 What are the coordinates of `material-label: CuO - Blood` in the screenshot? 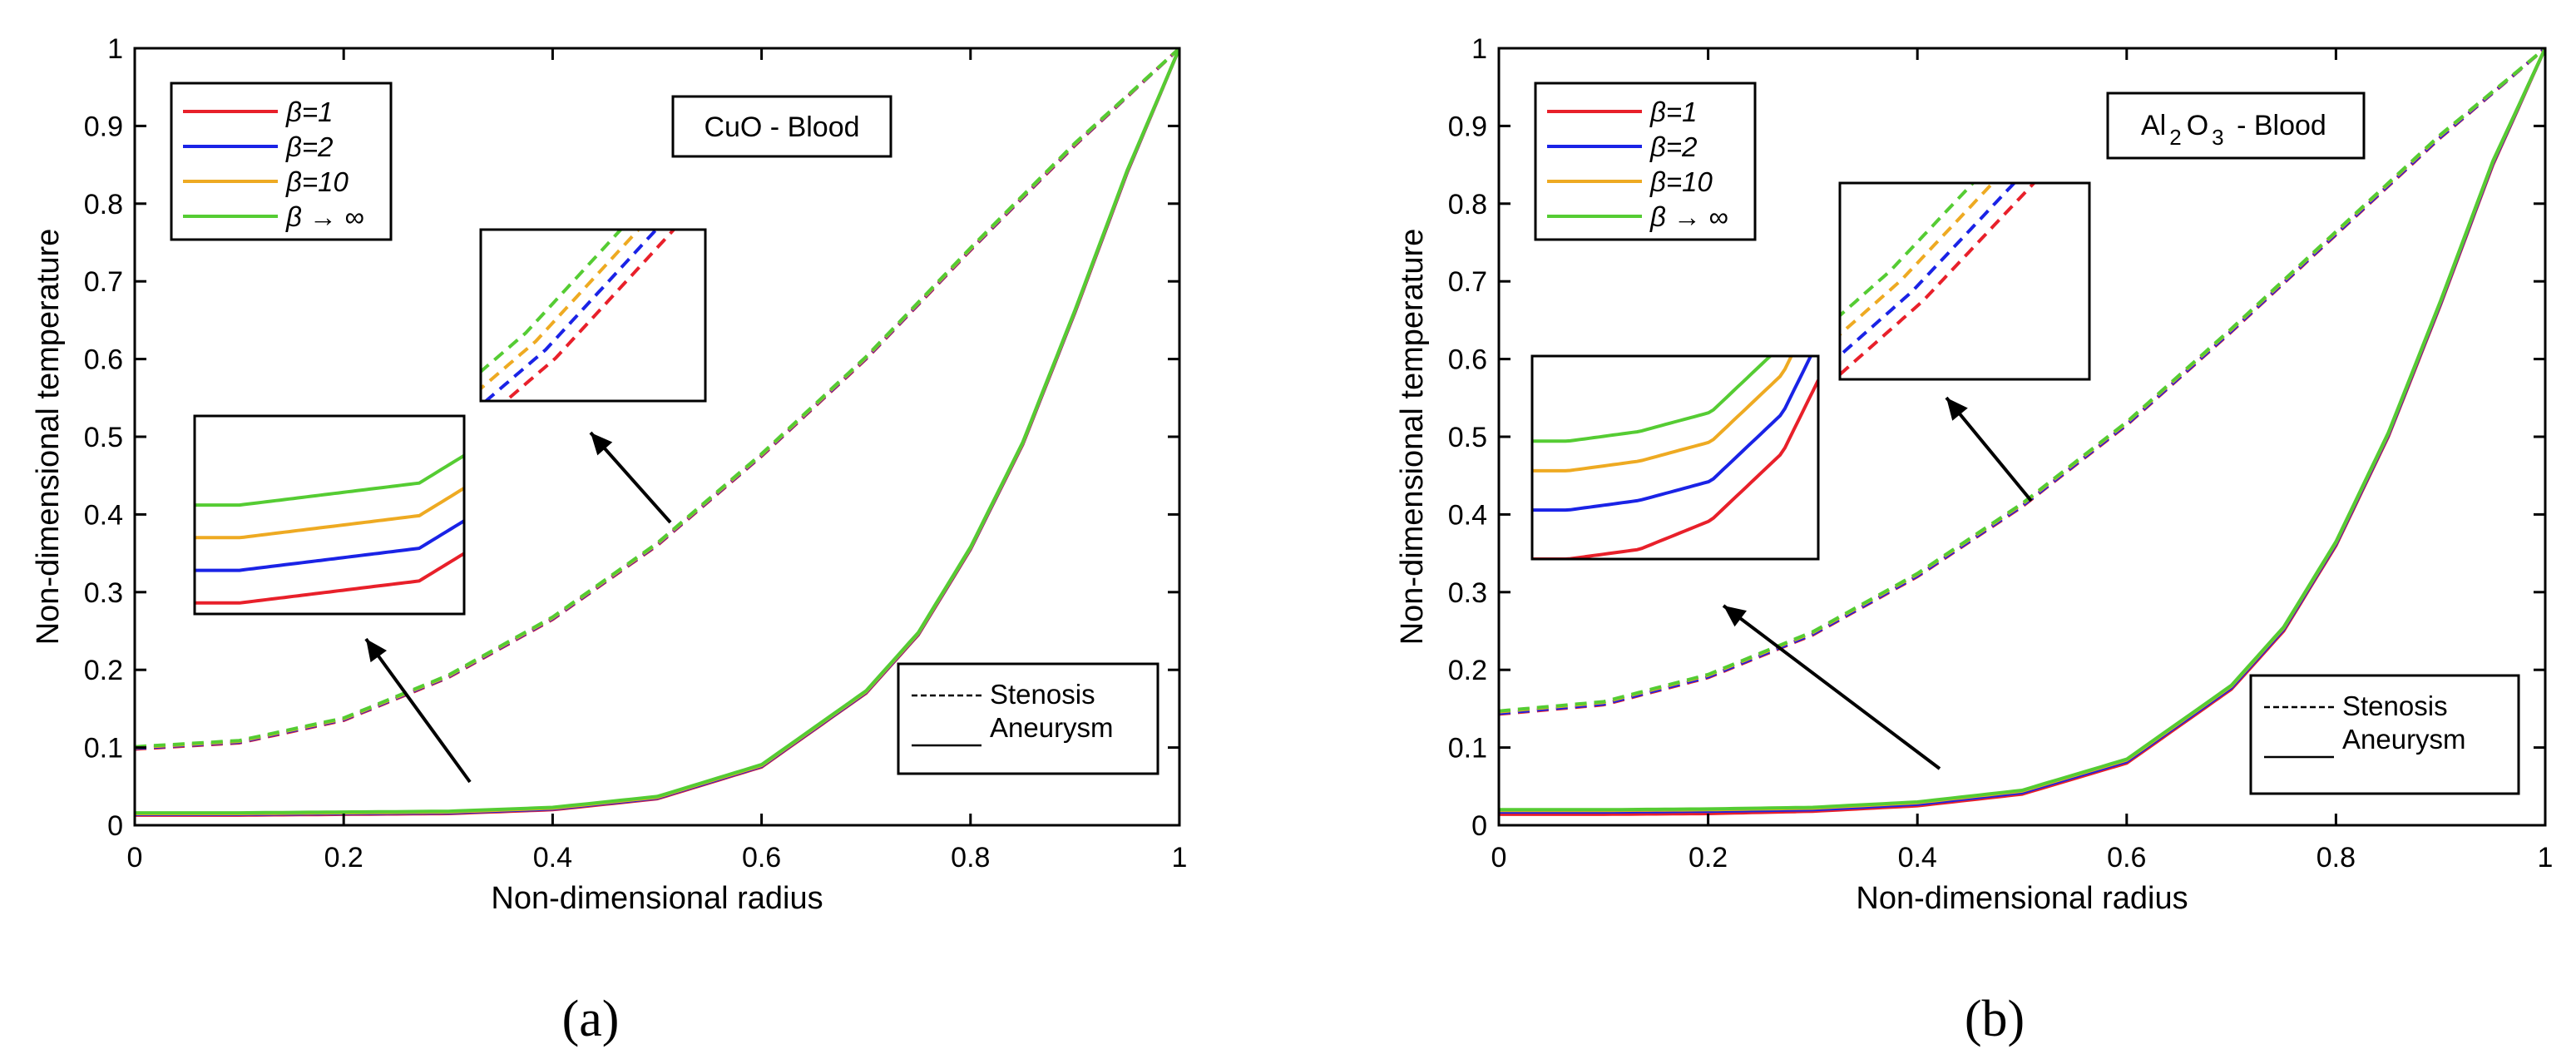 It's located at (781, 127).